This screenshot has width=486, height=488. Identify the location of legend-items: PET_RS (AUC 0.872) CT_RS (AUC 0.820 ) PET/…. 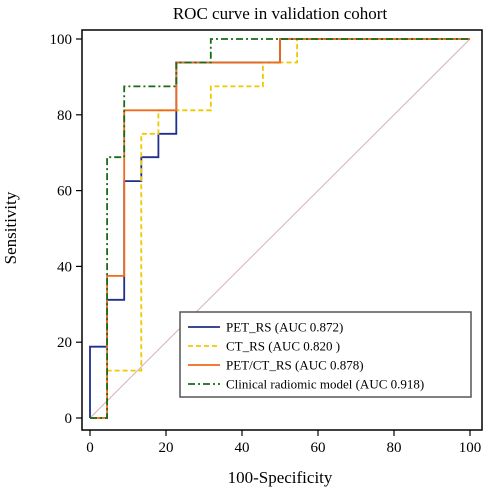
(306, 356).